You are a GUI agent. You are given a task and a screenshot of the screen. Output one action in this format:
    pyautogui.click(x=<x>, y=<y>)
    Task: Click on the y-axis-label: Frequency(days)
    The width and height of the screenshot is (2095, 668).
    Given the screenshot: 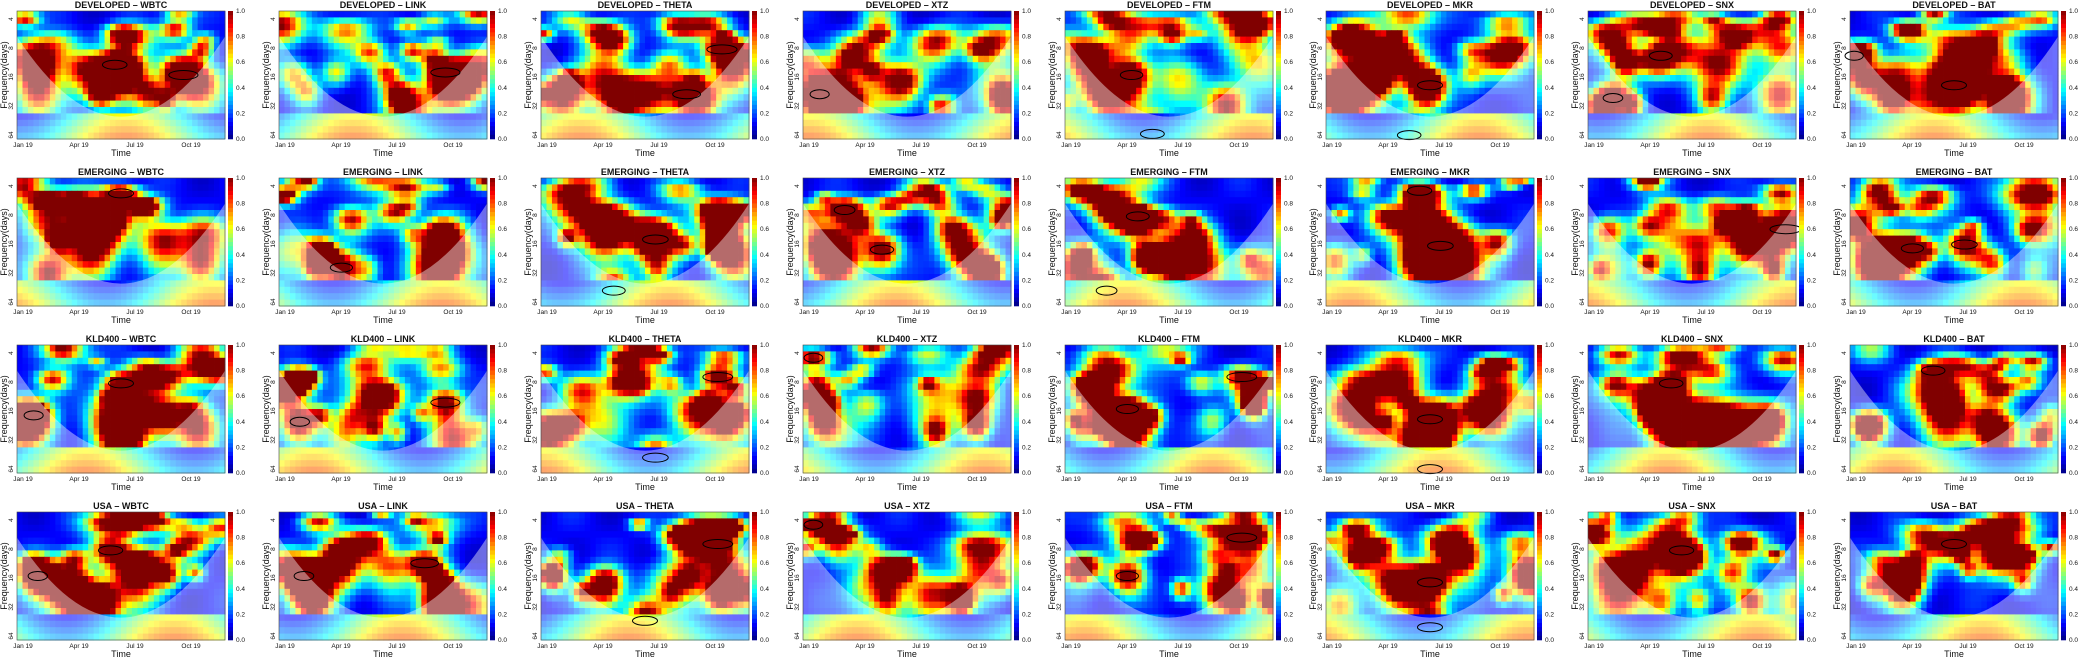 What is the action you would take?
    pyautogui.click(x=266, y=75)
    